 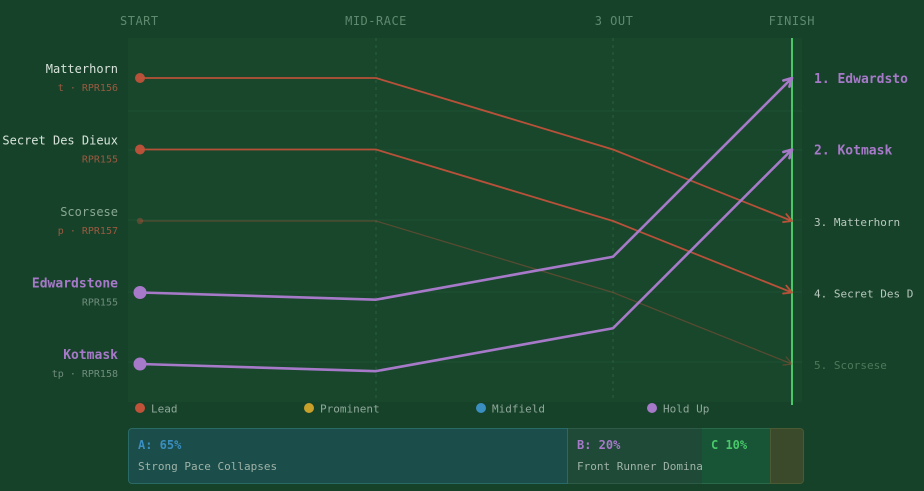 What do you see at coordinates (140, 221) in the screenshot?
I see `start-point-scorsese` at bounding box center [140, 221].